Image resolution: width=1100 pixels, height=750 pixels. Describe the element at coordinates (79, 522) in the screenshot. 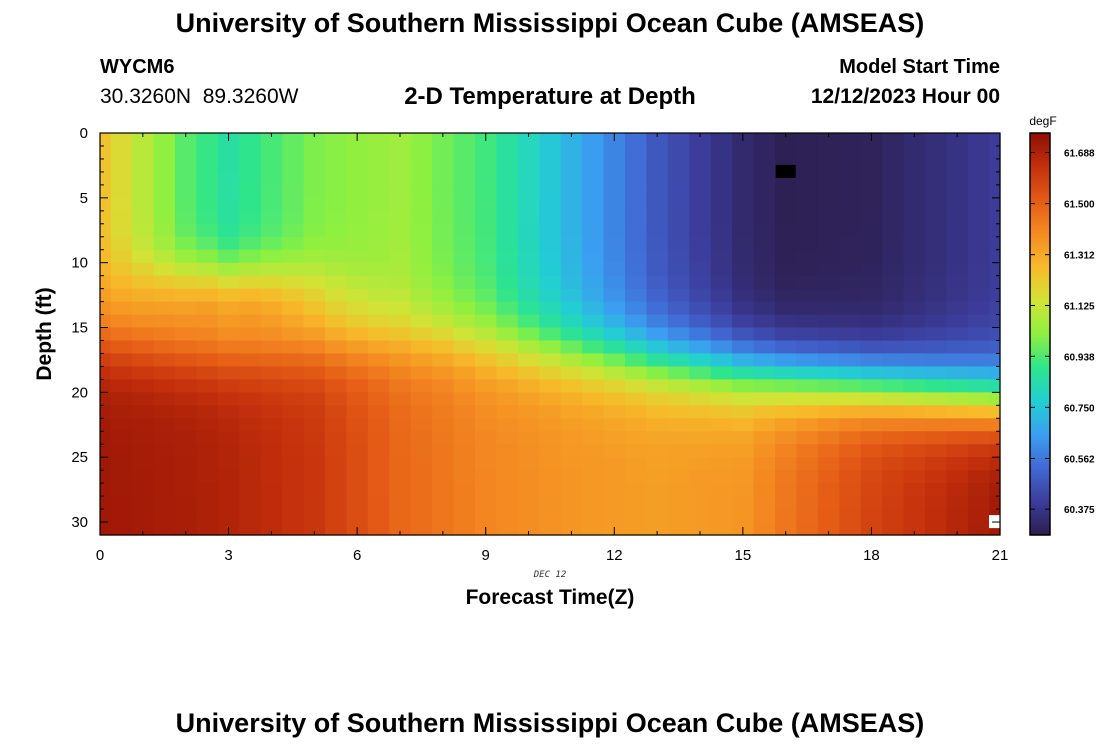

I see `y-tick-label: 30` at that location.